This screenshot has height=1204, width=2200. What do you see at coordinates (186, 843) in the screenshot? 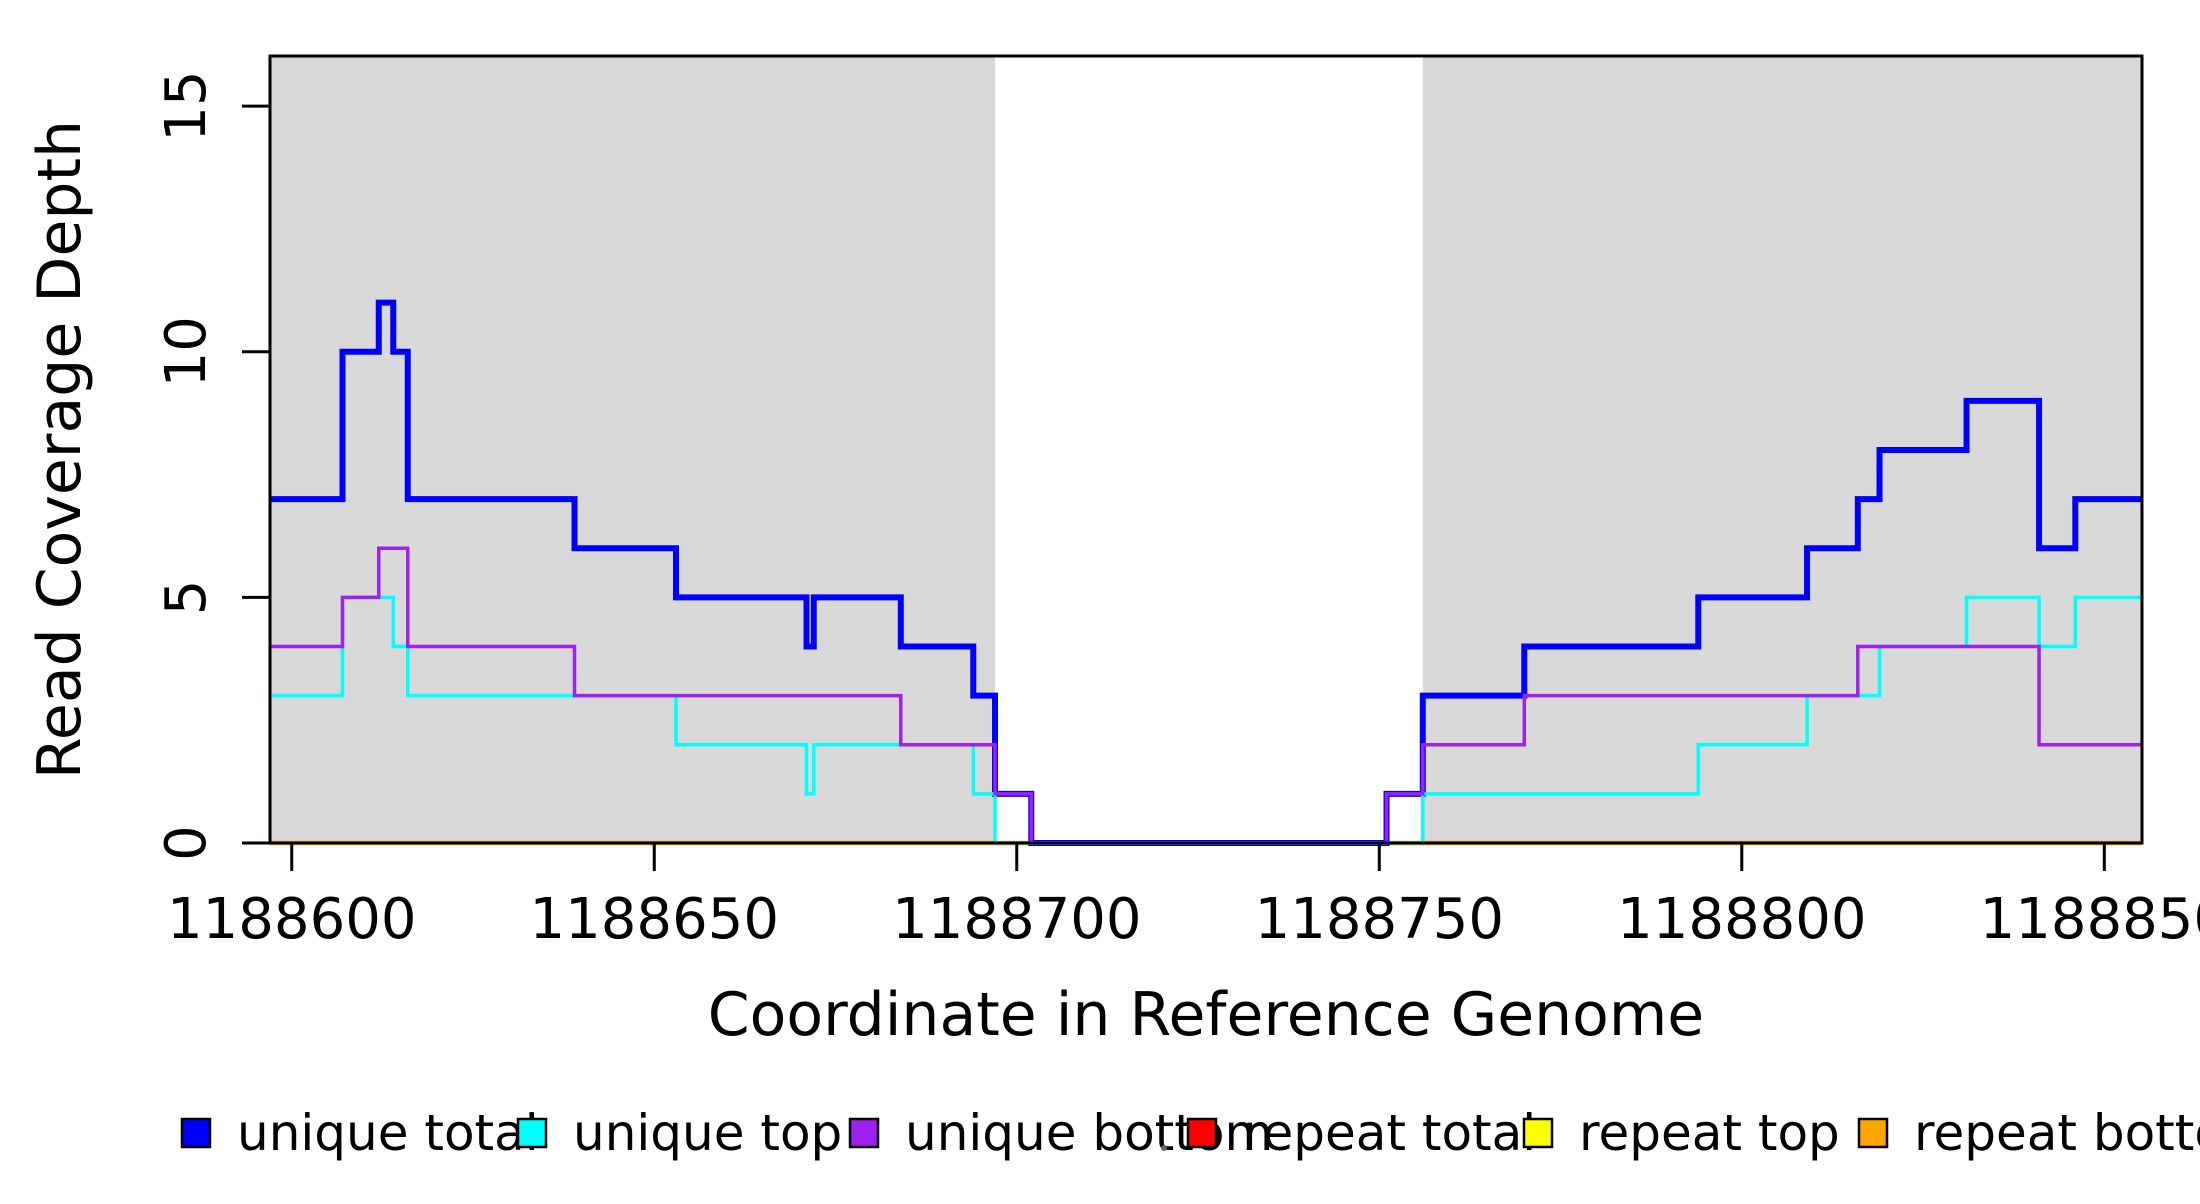
I see `y-axis-tick-label: 0` at bounding box center [186, 843].